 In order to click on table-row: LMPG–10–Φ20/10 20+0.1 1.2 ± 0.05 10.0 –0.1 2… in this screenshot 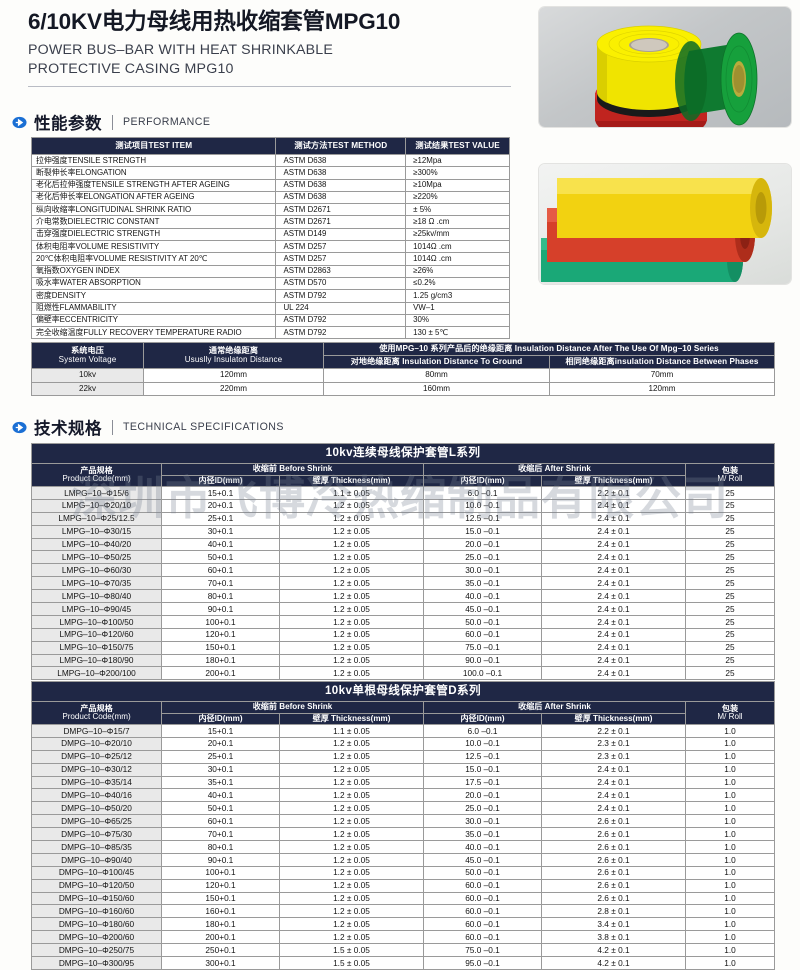, I will do `click(403, 505)`.